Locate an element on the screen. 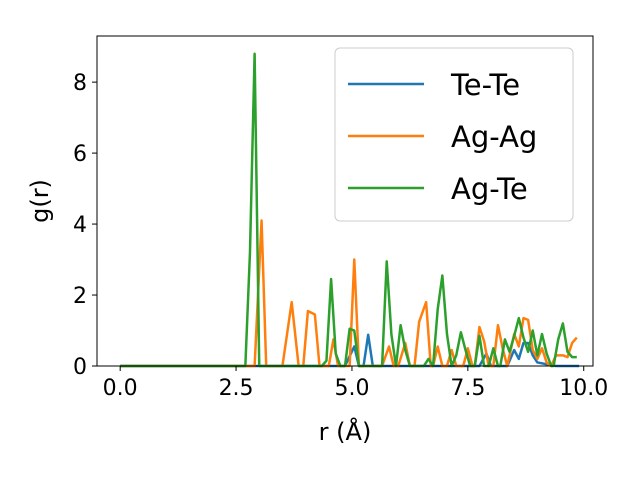 This screenshot has width=640, height=480. y-tick-label: 8 is located at coordinates (80, 83).